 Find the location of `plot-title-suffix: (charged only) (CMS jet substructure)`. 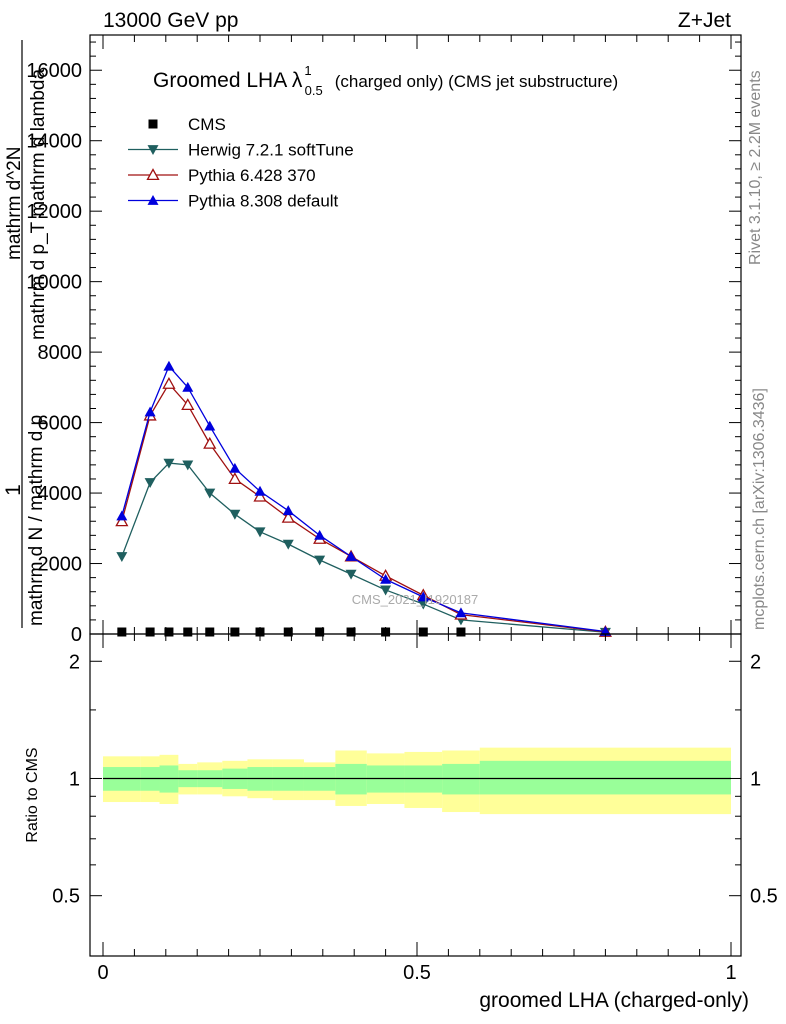

plot-title-suffix: (charged only) (CMS jet substructure) is located at coordinates (476, 81).